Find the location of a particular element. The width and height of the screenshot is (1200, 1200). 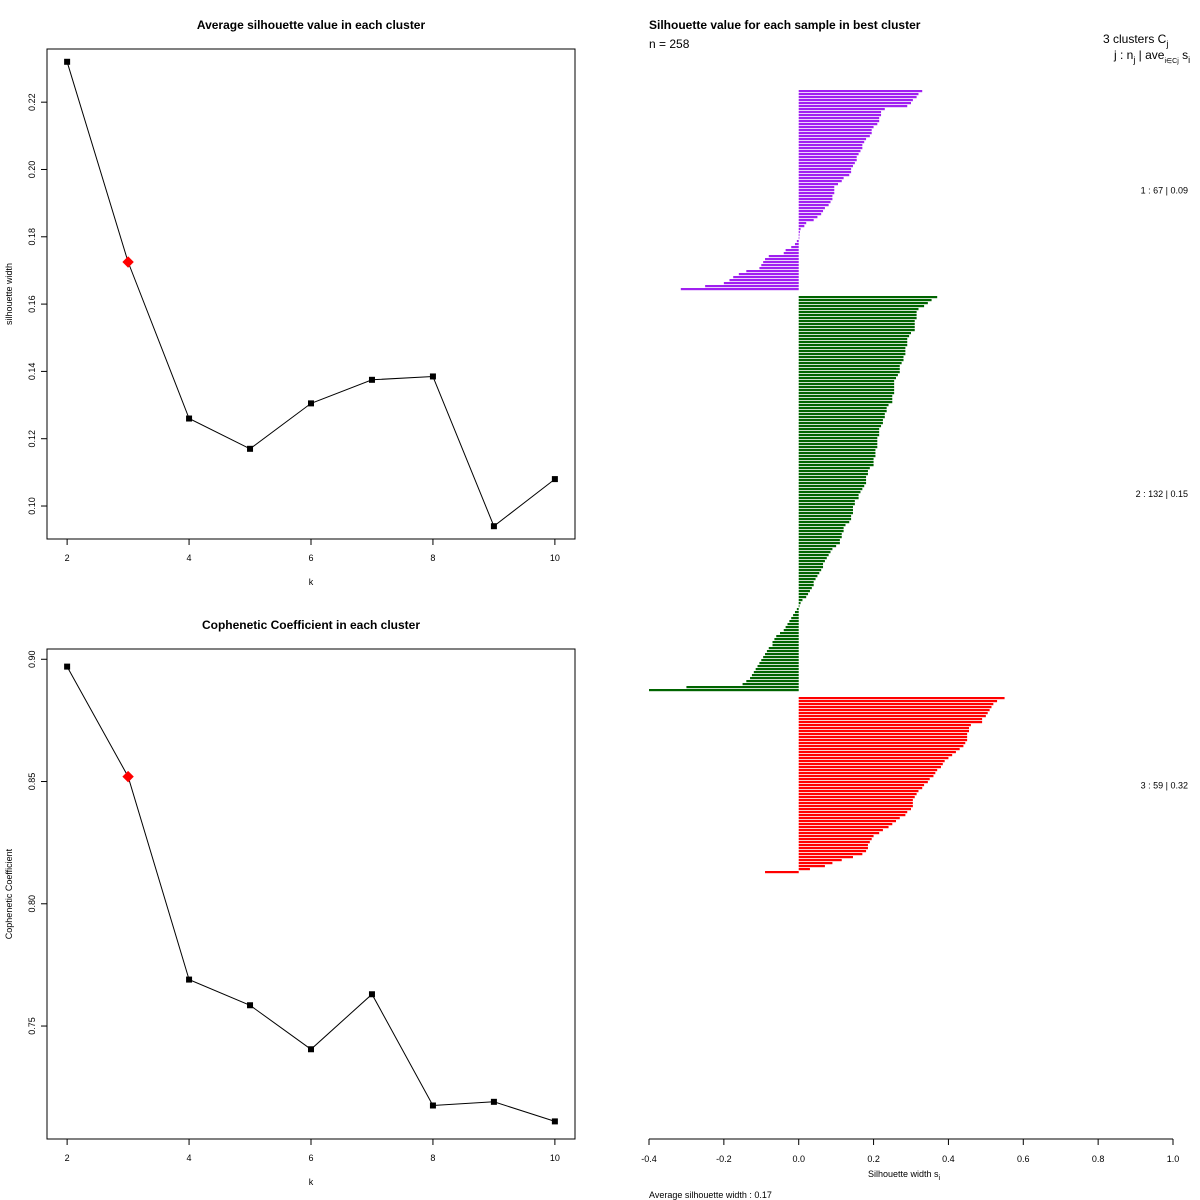

x-tick-label: -0.2 is located at coordinates (724, 1159).